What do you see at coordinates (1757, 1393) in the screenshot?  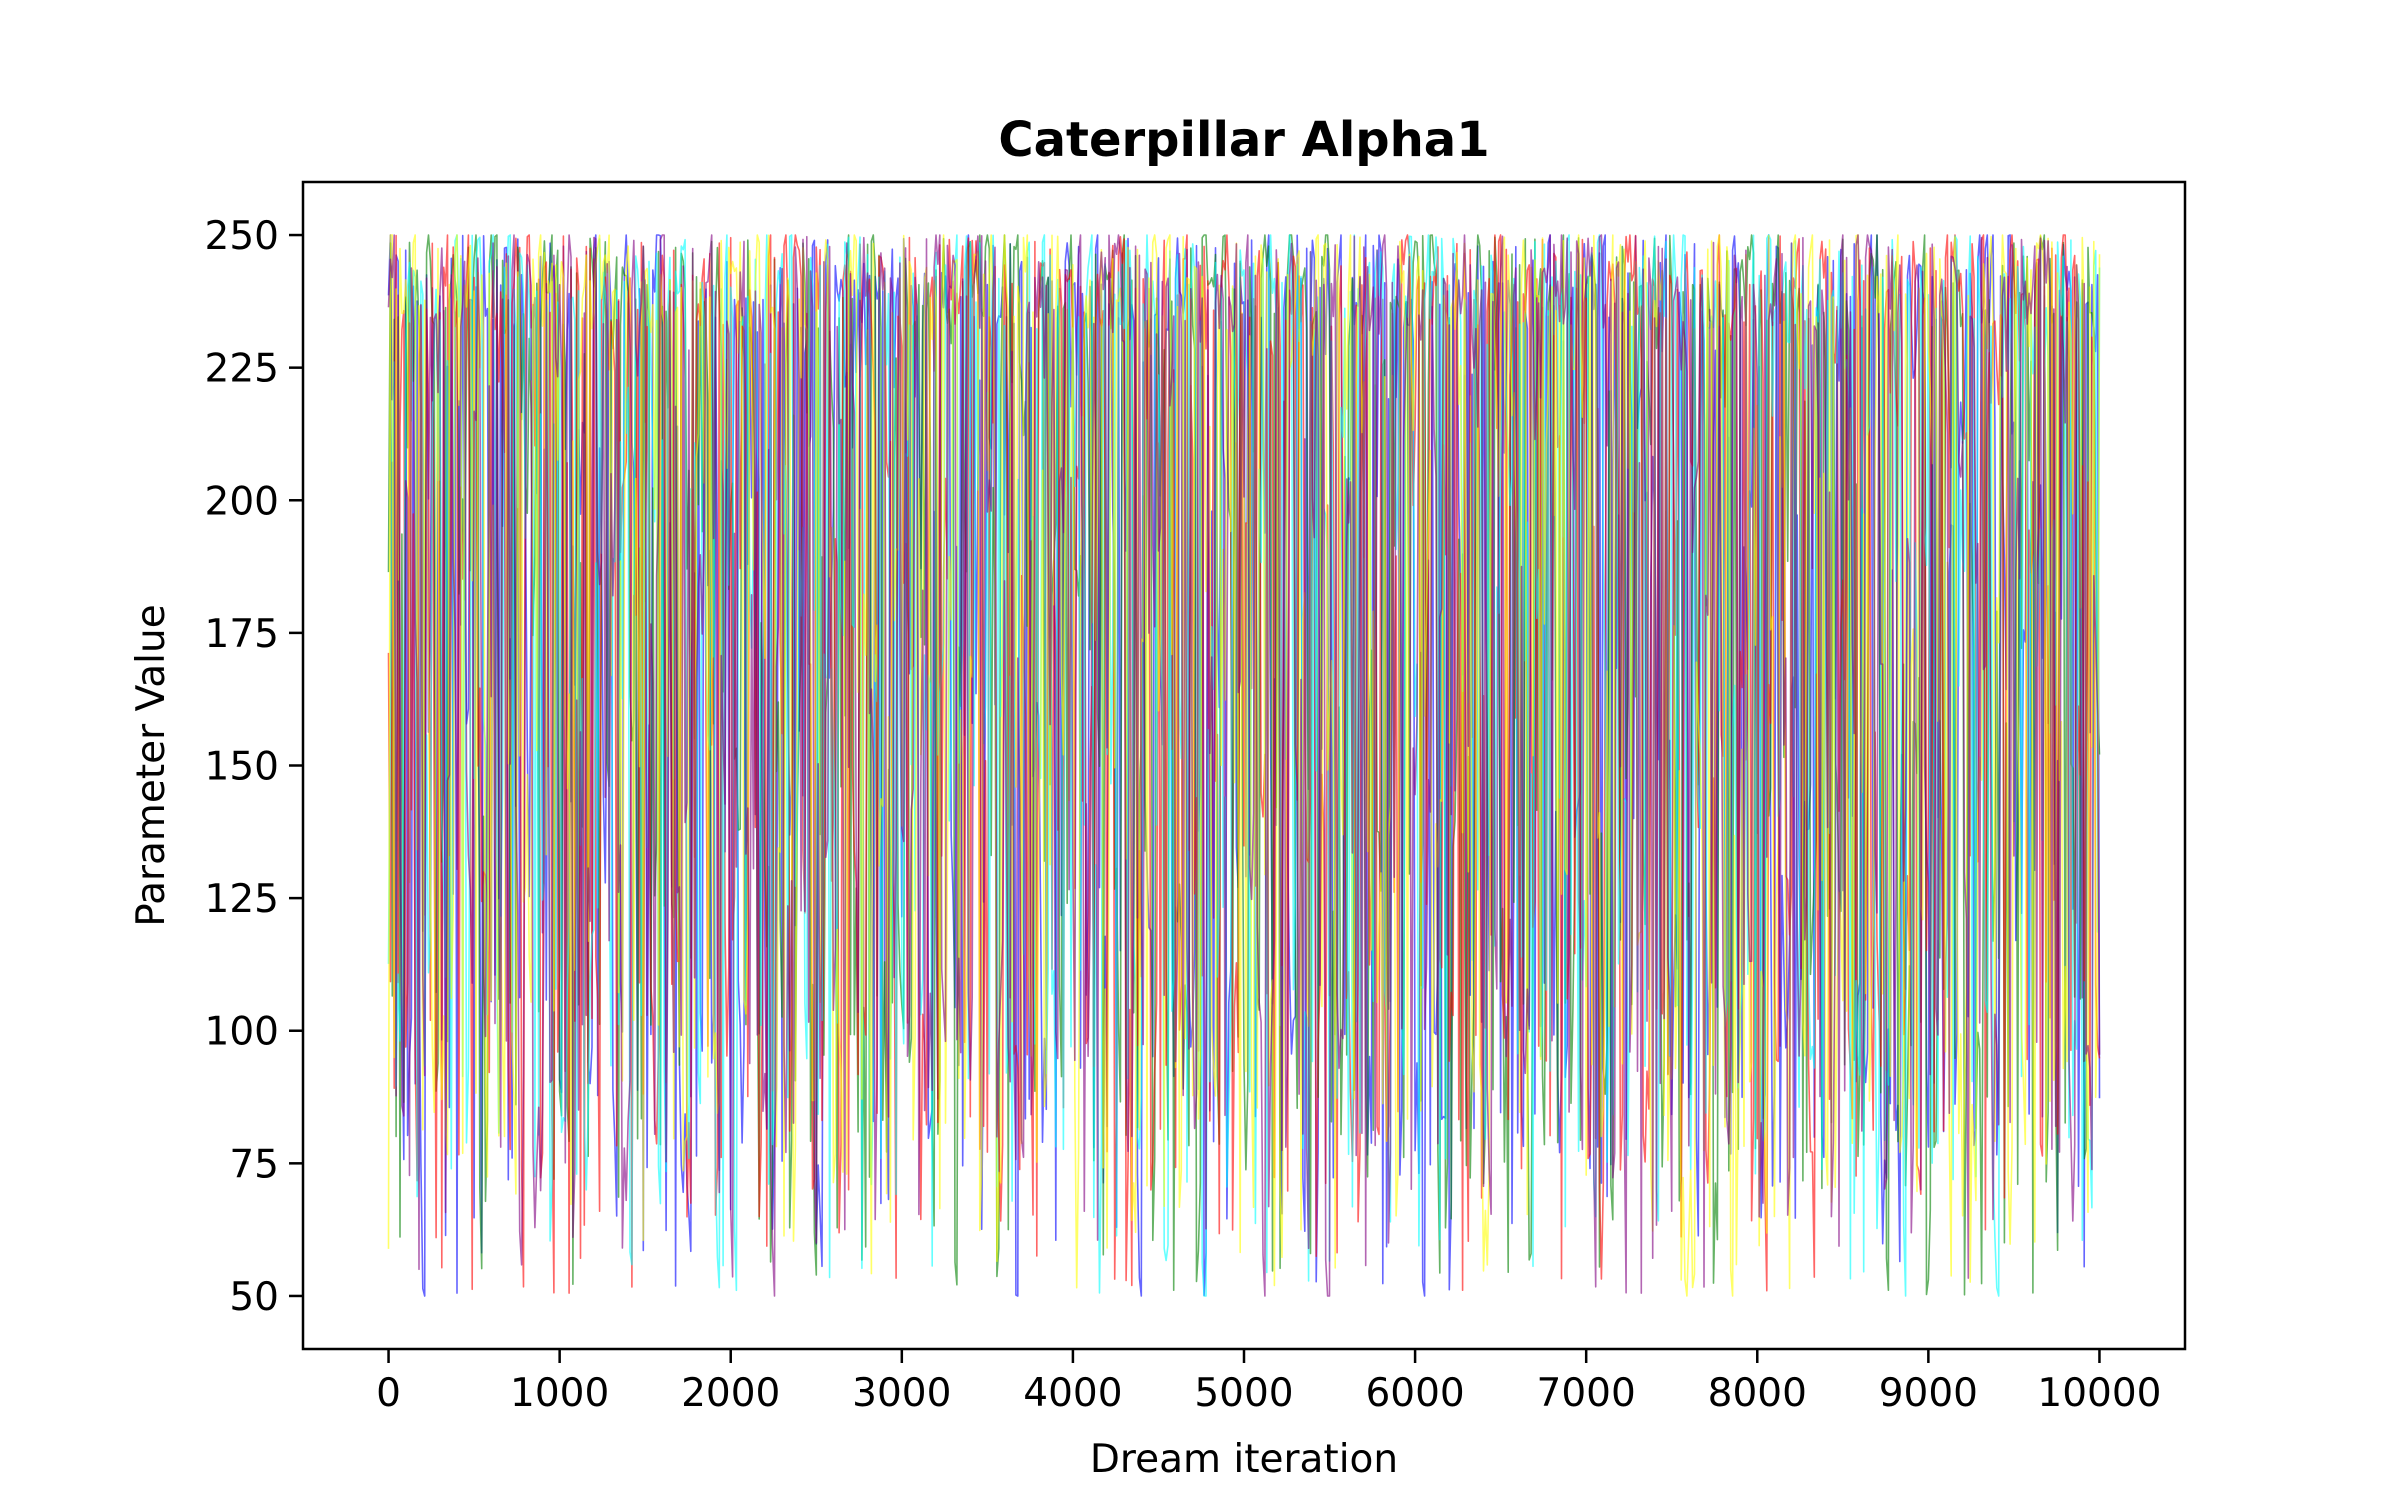 I see `x-tick-label: 8000` at bounding box center [1757, 1393].